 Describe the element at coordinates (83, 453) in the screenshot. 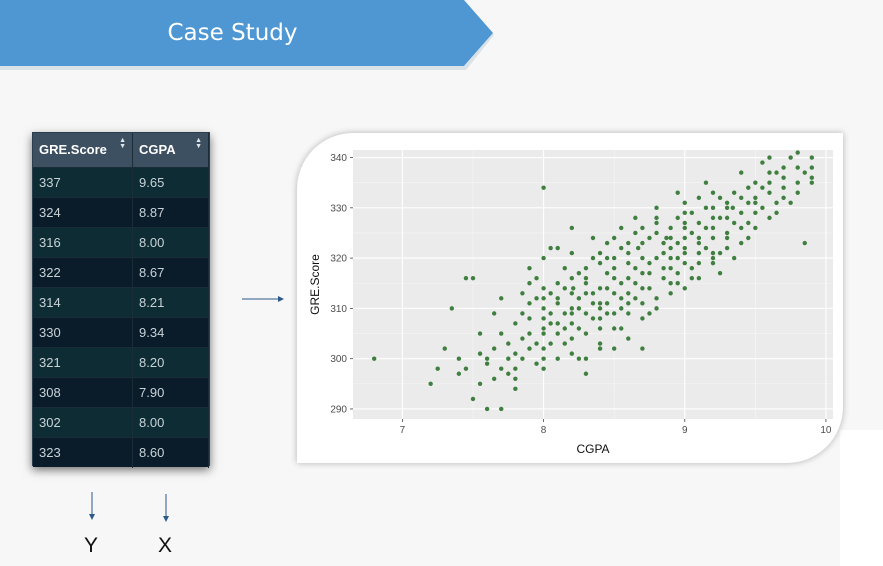

I see `cell-gre-score: 323` at that location.